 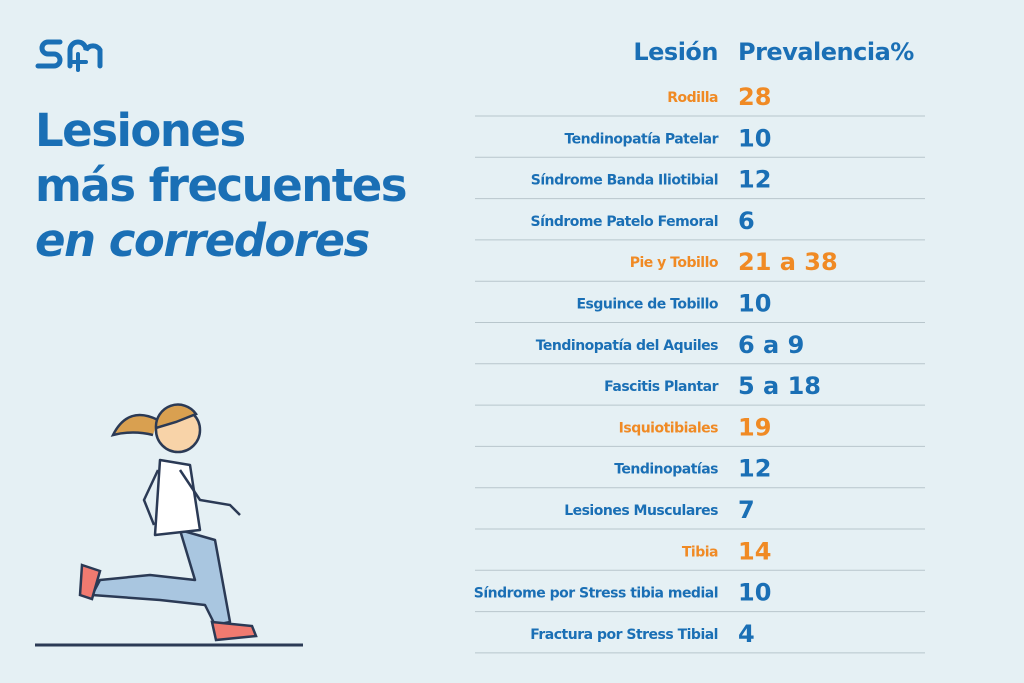 What do you see at coordinates (627, 346) in the screenshot?
I see `injury-label: Tendinopatía del Aquiles` at bounding box center [627, 346].